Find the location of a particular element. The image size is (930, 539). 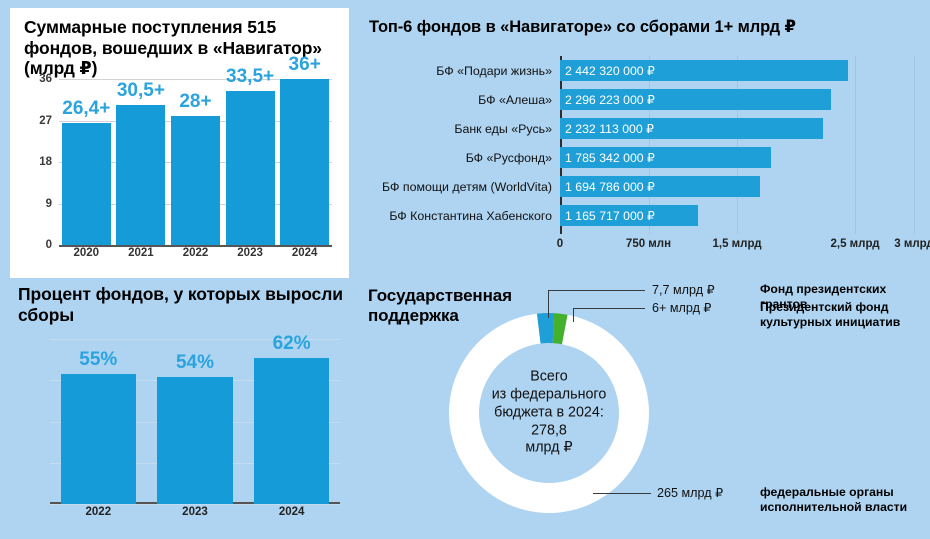

receipts-bars: 26,4+ 30,5+ 28+ 33,5+ 36+ is located at coordinates (195, 149).